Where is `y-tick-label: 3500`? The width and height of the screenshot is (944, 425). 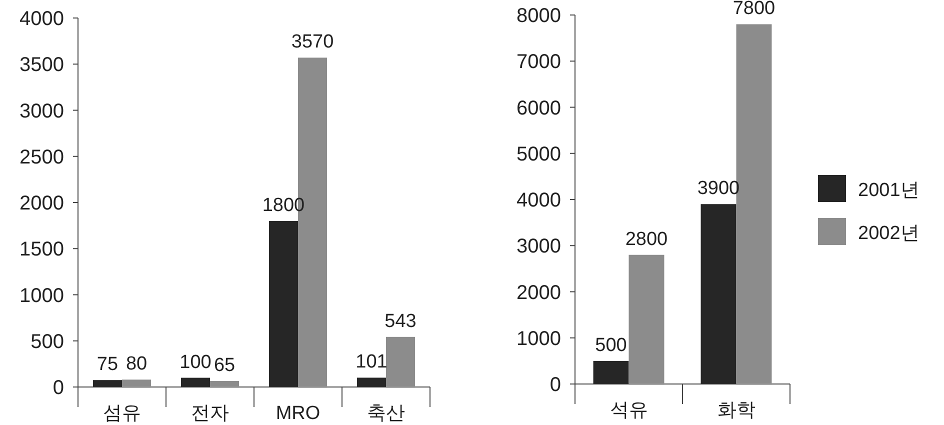 y-tick-label: 3500 is located at coordinates (42, 65).